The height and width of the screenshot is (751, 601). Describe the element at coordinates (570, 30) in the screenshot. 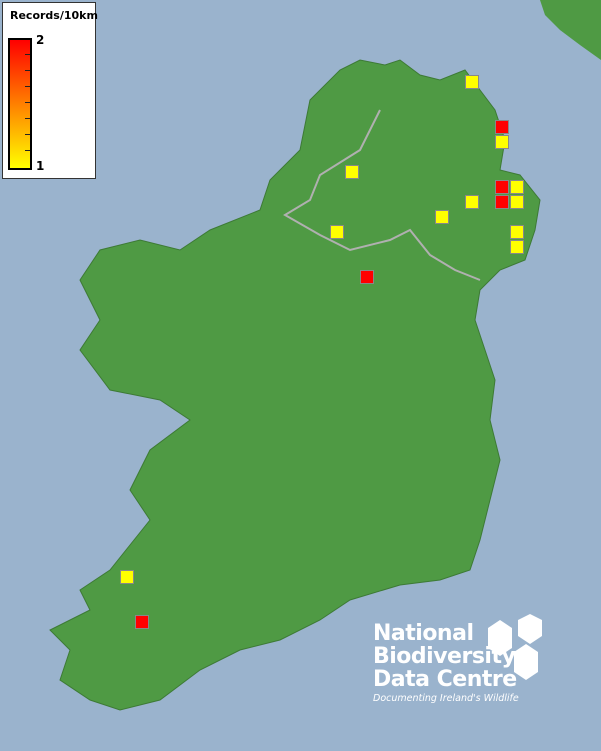

I see `scotland-coast` at that location.